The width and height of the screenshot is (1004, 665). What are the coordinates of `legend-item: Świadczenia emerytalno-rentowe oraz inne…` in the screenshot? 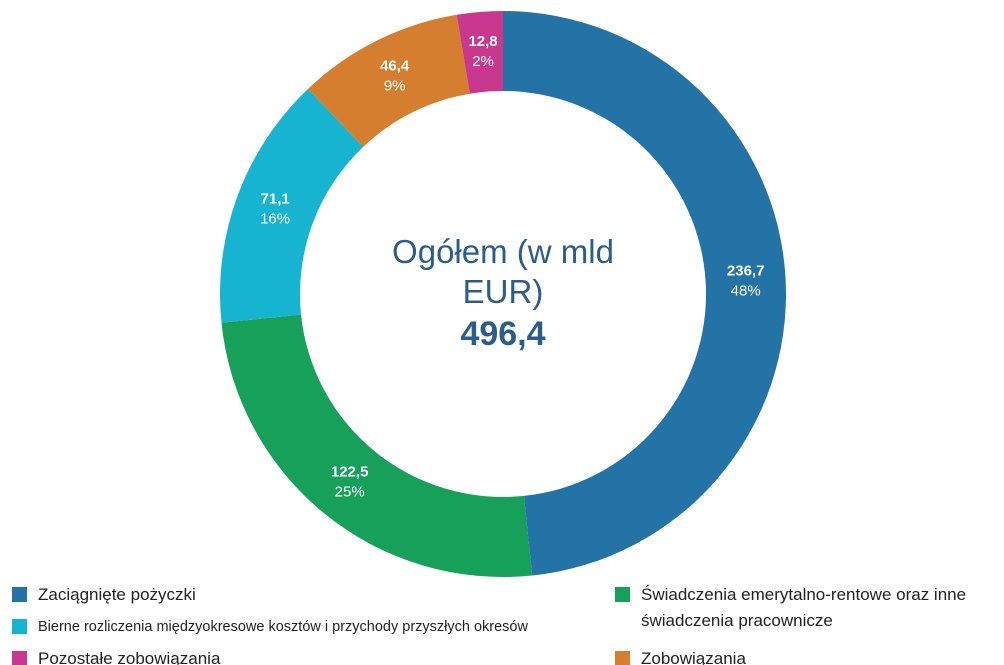 It's located at (795, 608).